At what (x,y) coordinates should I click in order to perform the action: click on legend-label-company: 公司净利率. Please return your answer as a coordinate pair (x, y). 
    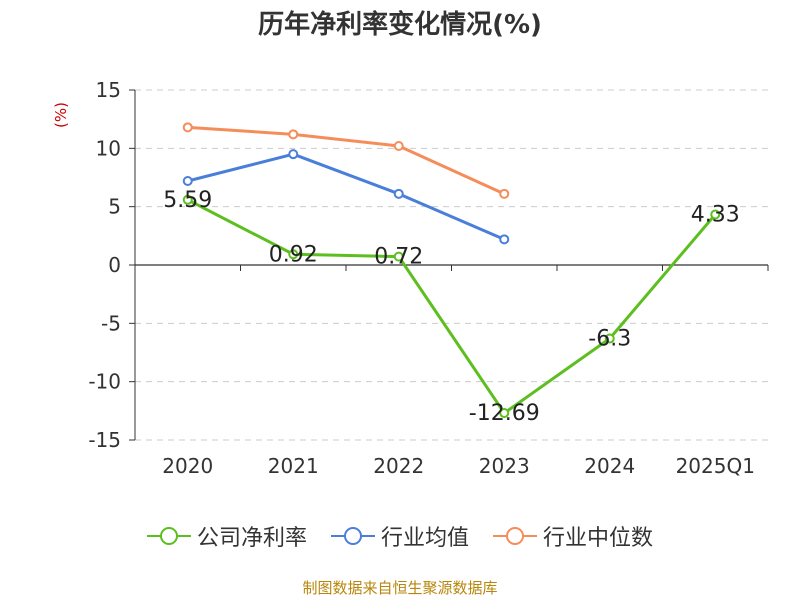
    Looking at the image, I should click on (251, 538).